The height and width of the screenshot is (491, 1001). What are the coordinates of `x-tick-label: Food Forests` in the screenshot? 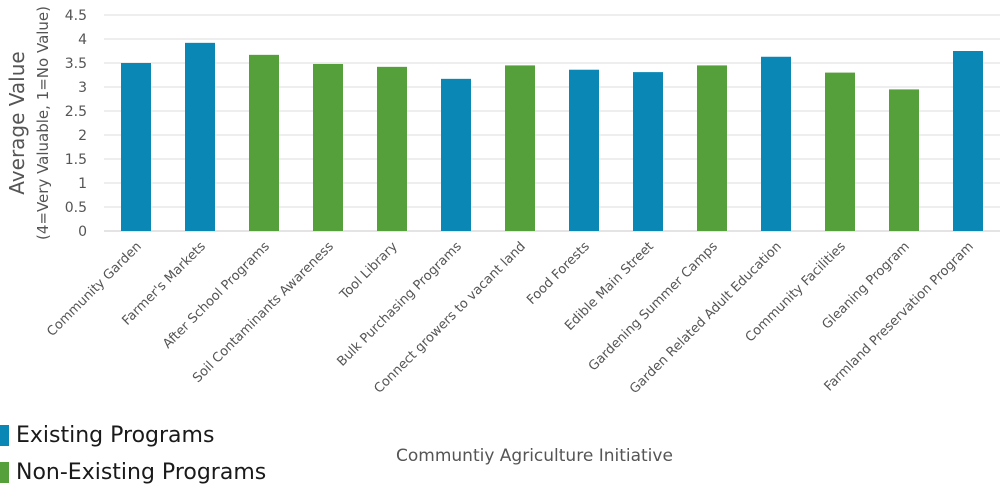 It's located at (558, 273).